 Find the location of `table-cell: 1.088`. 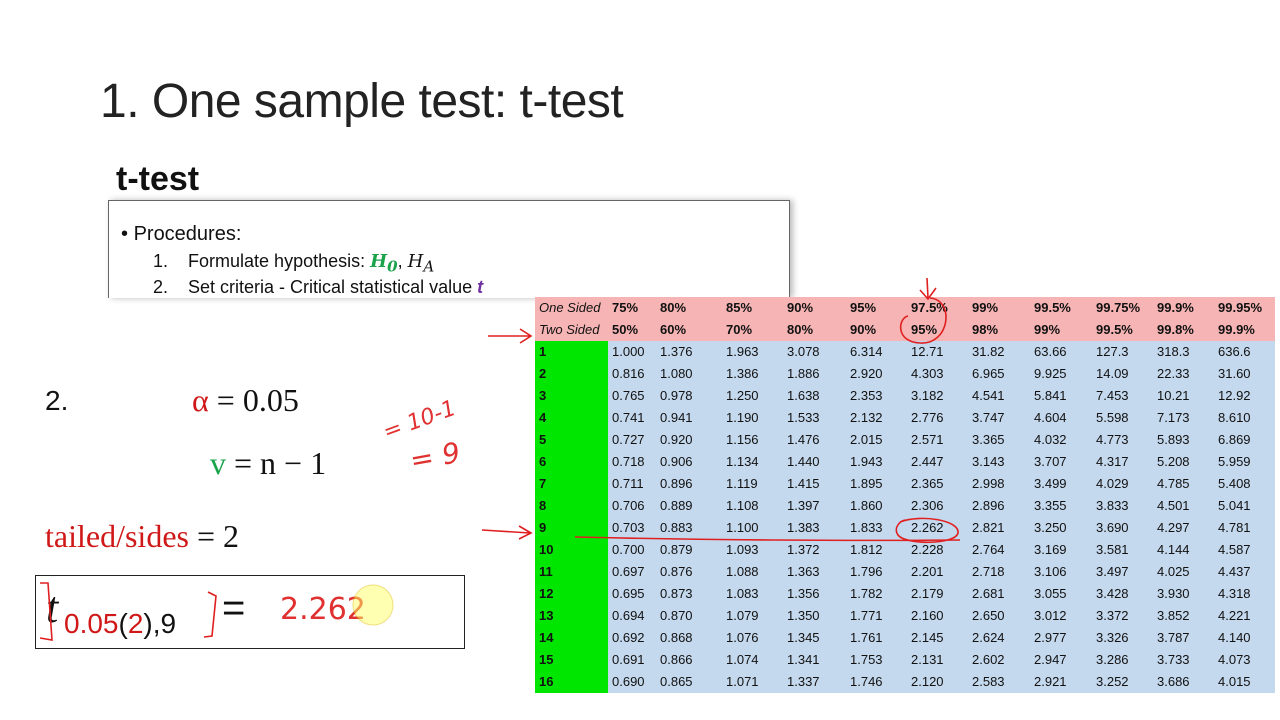

table-cell: 1.088 is located at coordinates (752, 572).